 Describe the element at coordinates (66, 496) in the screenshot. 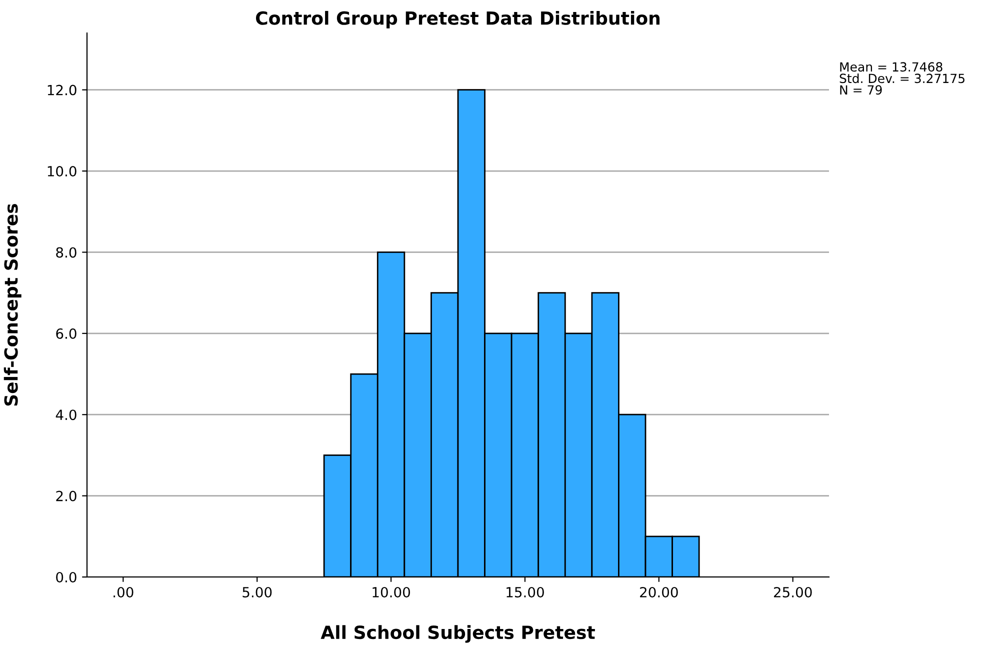

I see `y-tick-label: 2.0` at that location.